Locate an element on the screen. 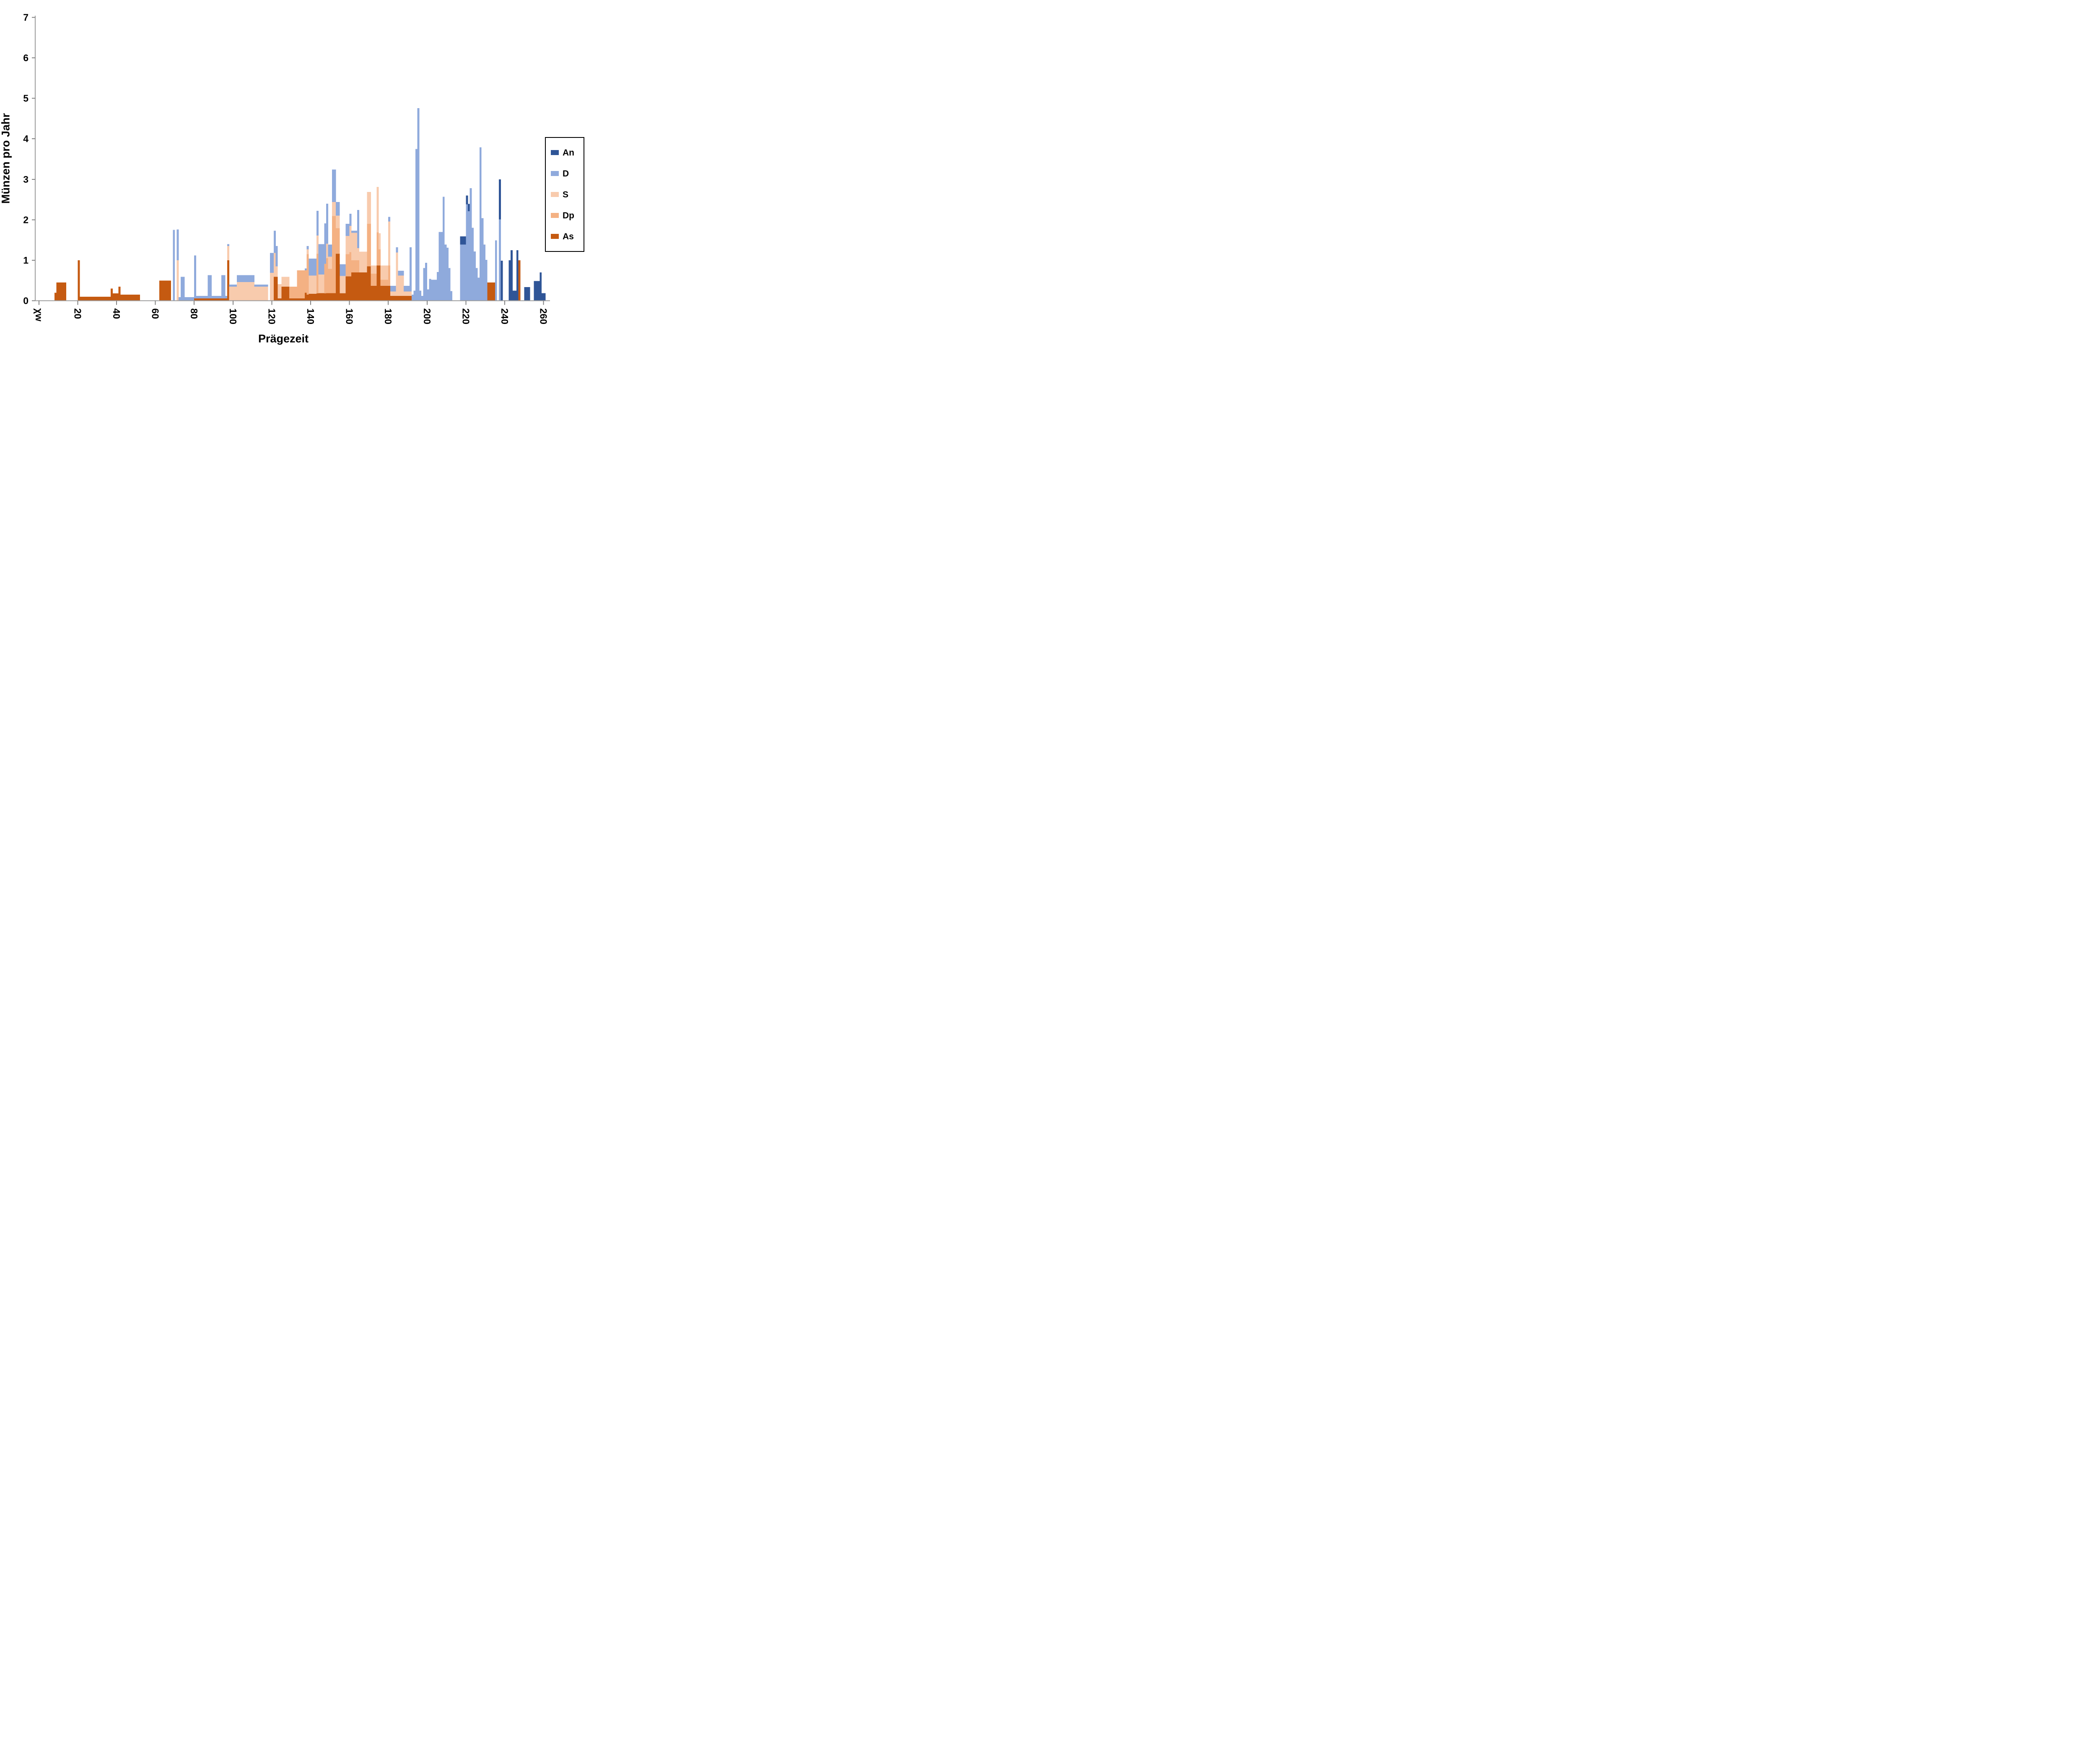 This screenshot has width=2096, height=1764. x-tick-label-260: 260 is located at coordinates (543, 316).